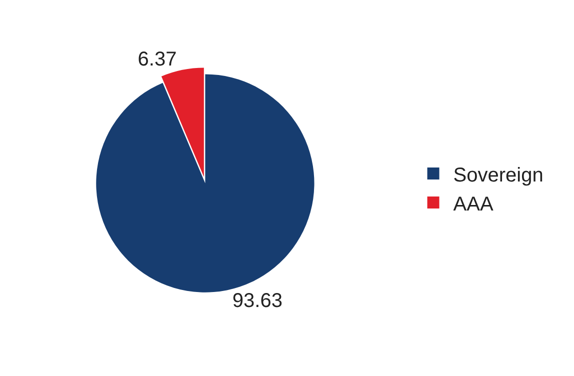 This screenshot has width=574, height=376. What do you see at coordinates (473, 204) in the screenshot?
I see `legend-label: AAA` at bounding box center [473, 204].